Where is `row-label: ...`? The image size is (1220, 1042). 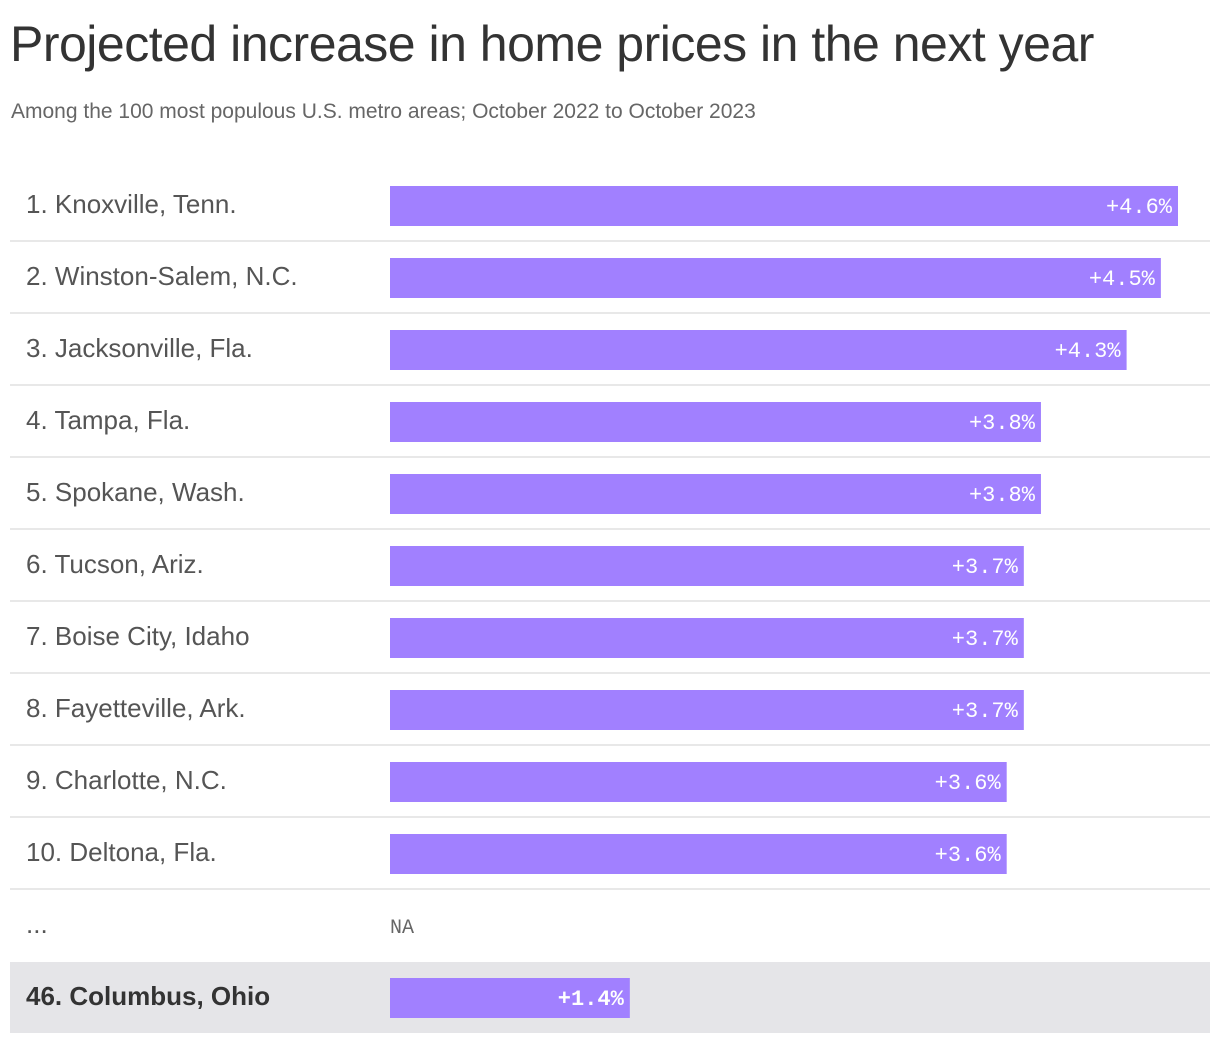 row-label: ... is located at coordinates (37, 924).